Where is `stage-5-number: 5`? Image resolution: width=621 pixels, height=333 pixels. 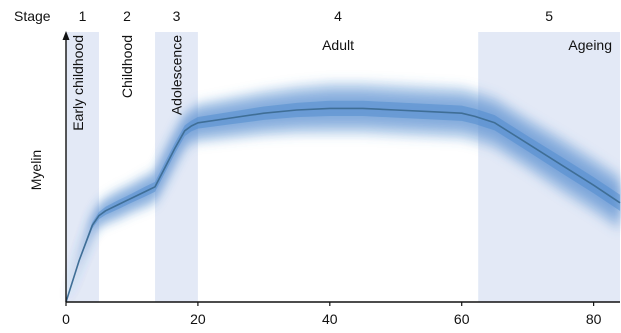
stage-5-number: 5 is located at coordinates (549, 16).